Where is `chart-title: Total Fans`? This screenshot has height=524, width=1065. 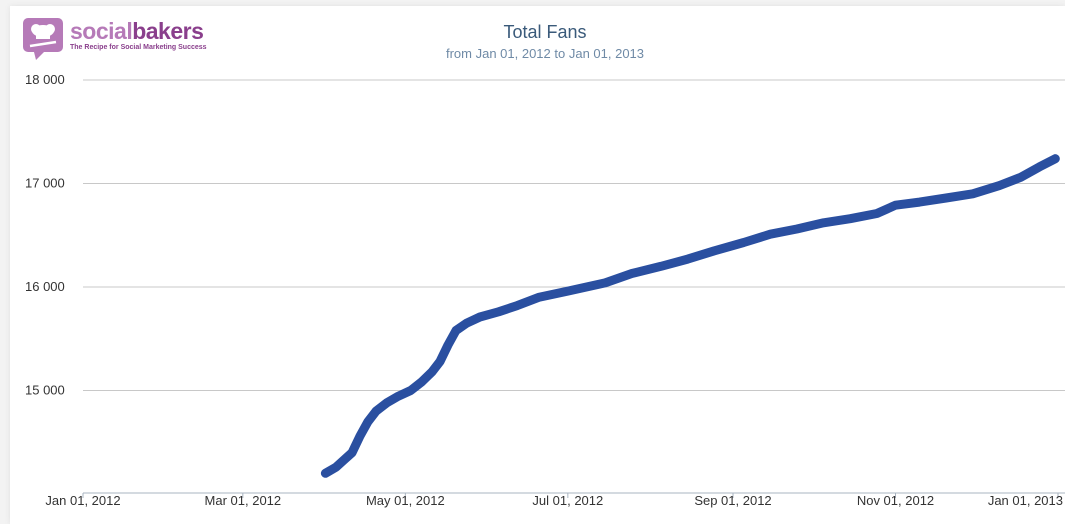
chart-title: Total Fans is located at coordinates (545, 32).